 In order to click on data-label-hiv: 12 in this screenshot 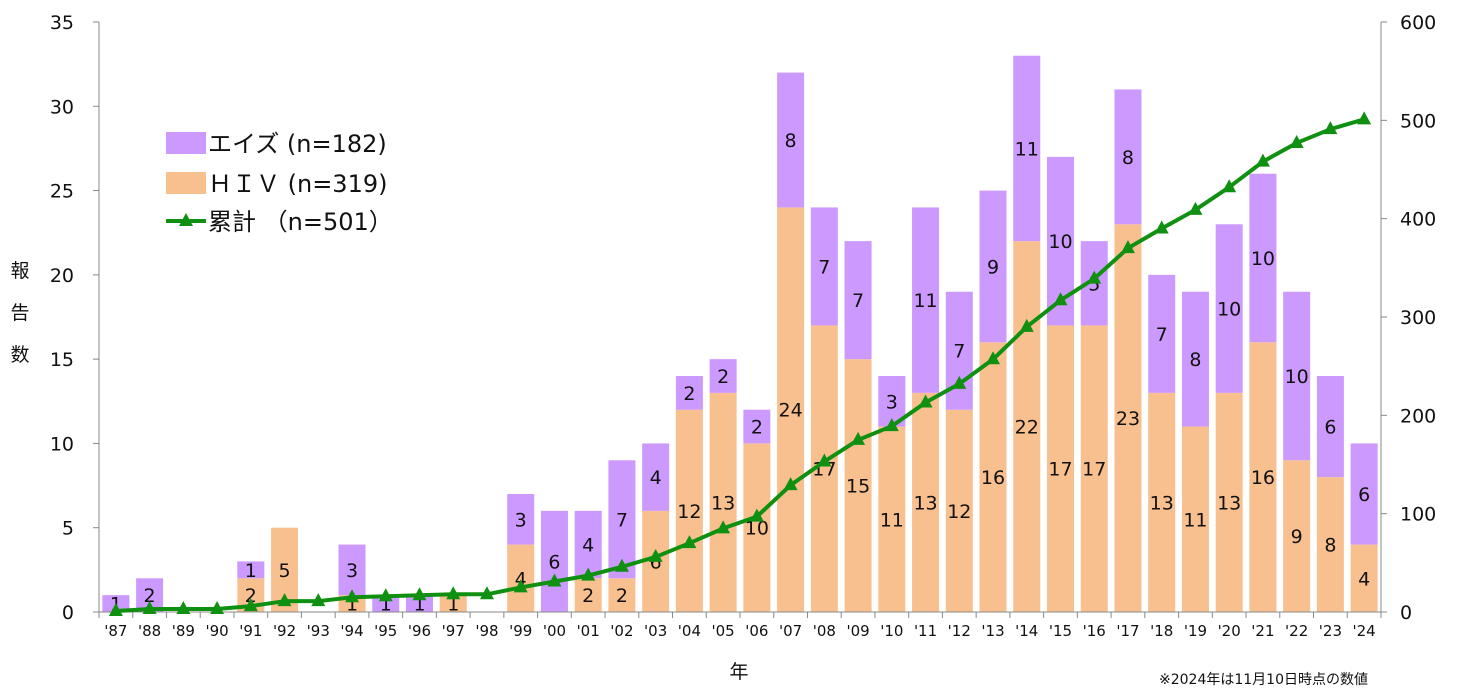, I will do `click(689, 512)`.